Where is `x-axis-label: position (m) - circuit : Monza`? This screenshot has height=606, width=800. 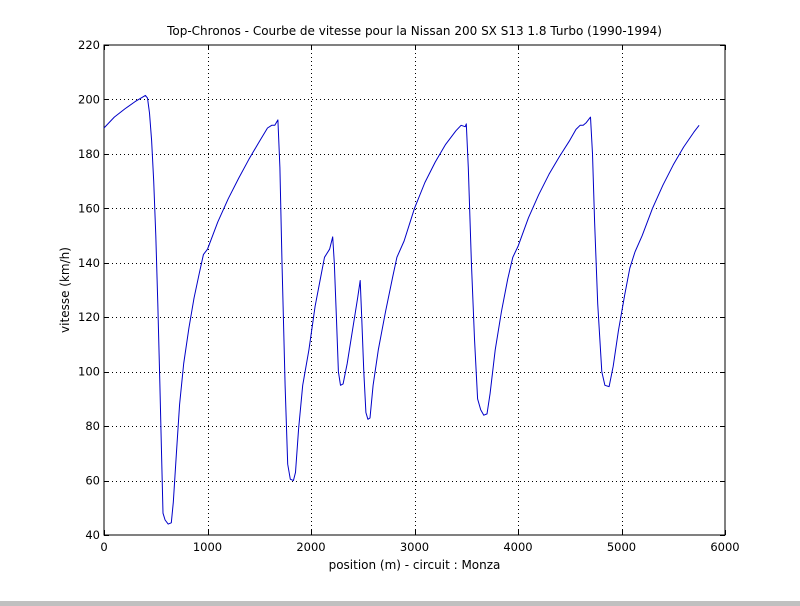
x-axis-label: position (m) - circuit : Monza is located at coordinates (415, 565).